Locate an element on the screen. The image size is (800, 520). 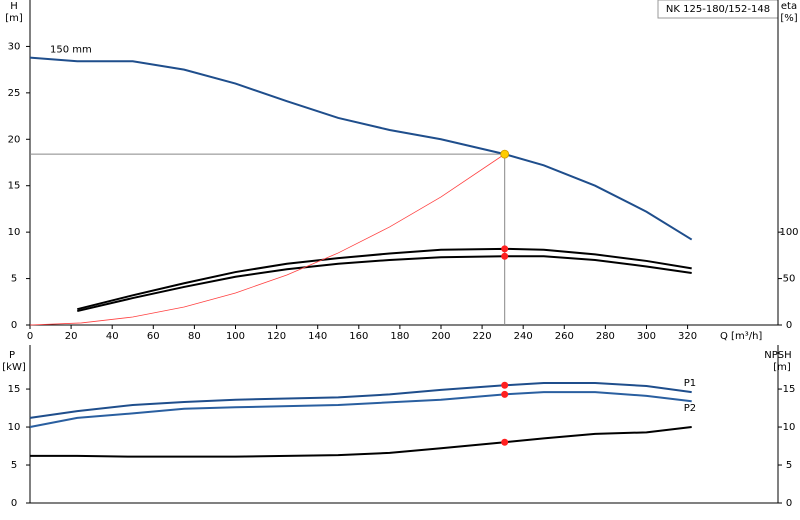
x-tick-label: 180 is located at coordinates (399, 336).